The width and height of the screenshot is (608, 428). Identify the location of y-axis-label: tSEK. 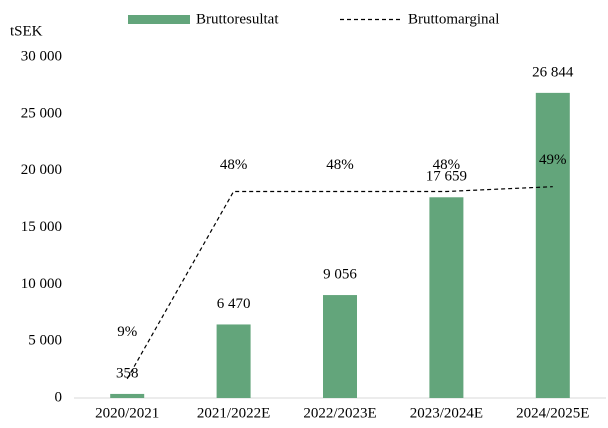
(26, 31).